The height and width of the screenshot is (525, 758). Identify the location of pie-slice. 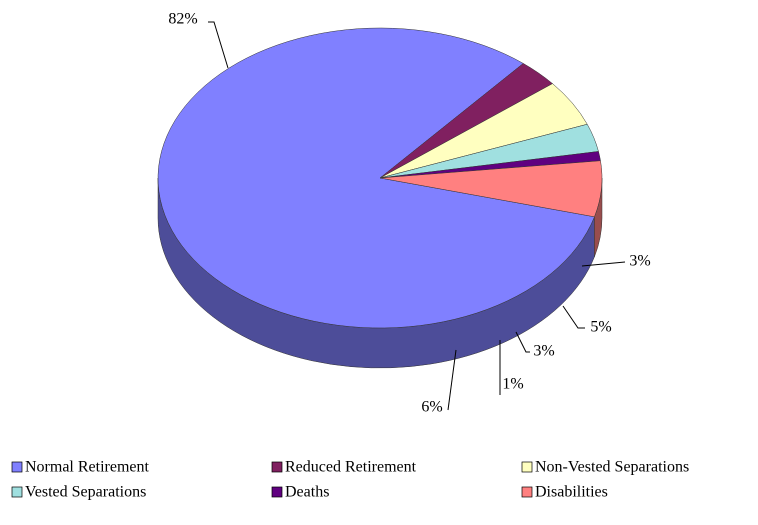
(491, 208).